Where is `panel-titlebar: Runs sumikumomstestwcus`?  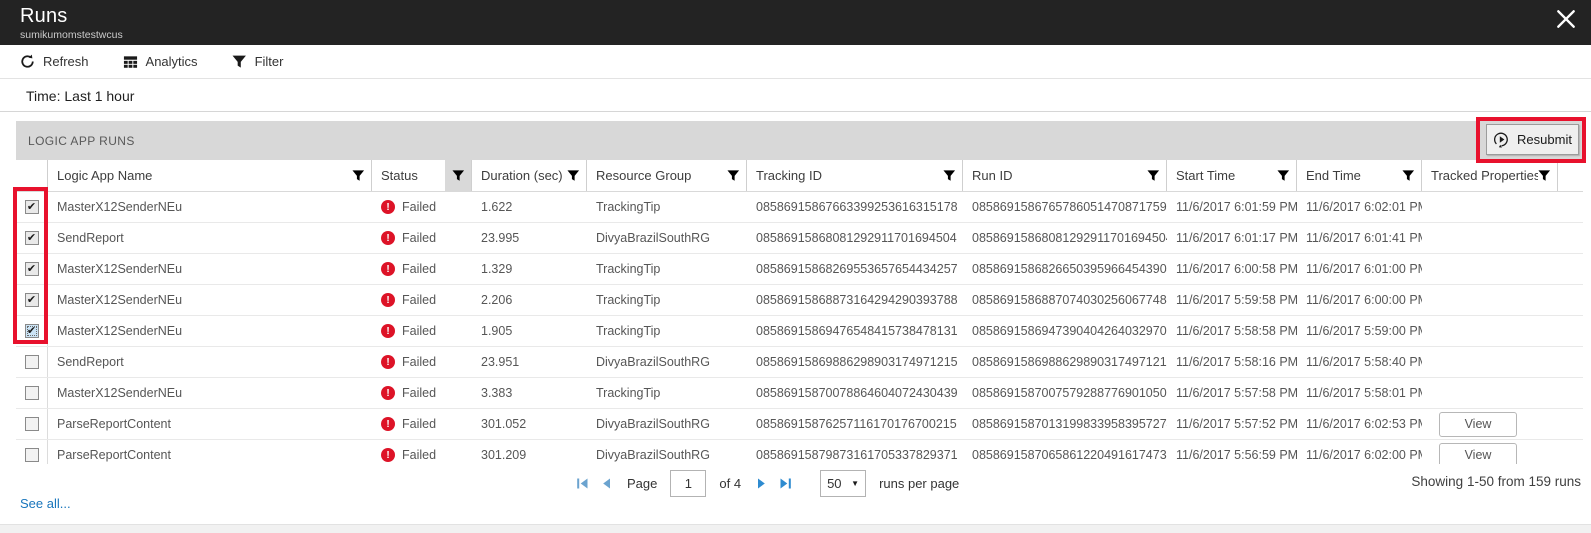
panel-titlebar: Runs sumikumomstestwcus is located at coordinates (795, 22).